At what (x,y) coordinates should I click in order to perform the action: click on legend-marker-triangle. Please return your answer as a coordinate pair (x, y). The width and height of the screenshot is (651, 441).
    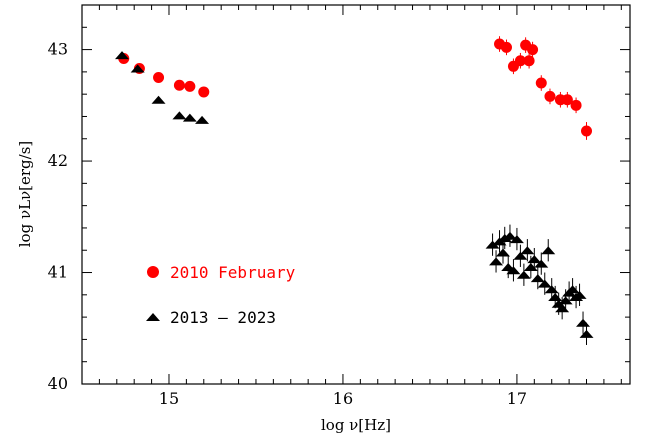
    Looking at the image, I should click on (153, 317).